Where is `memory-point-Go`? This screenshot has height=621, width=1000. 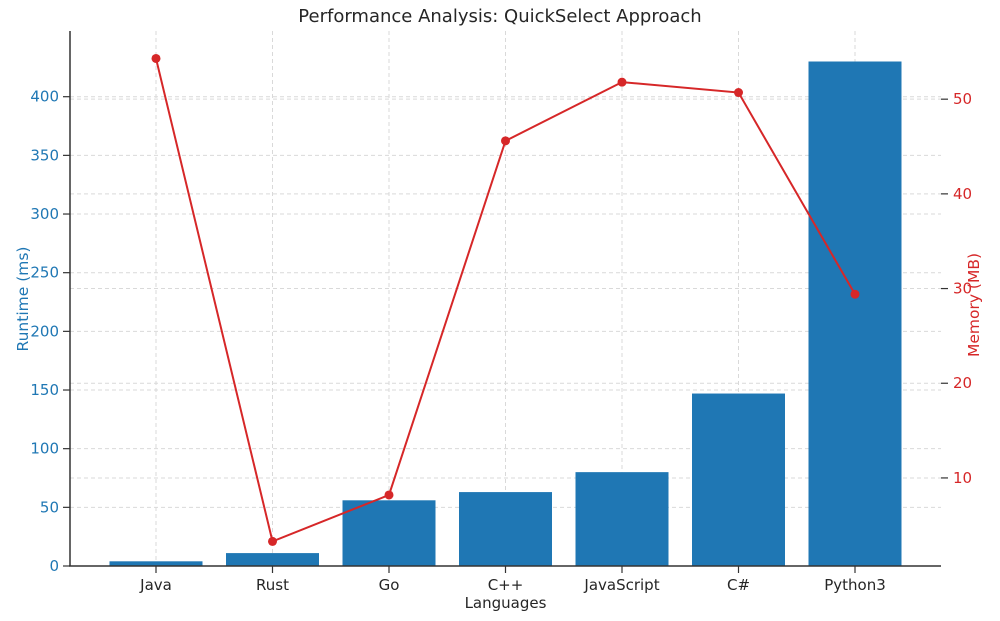
memory-point-Go is located at coordinates (389, 495).